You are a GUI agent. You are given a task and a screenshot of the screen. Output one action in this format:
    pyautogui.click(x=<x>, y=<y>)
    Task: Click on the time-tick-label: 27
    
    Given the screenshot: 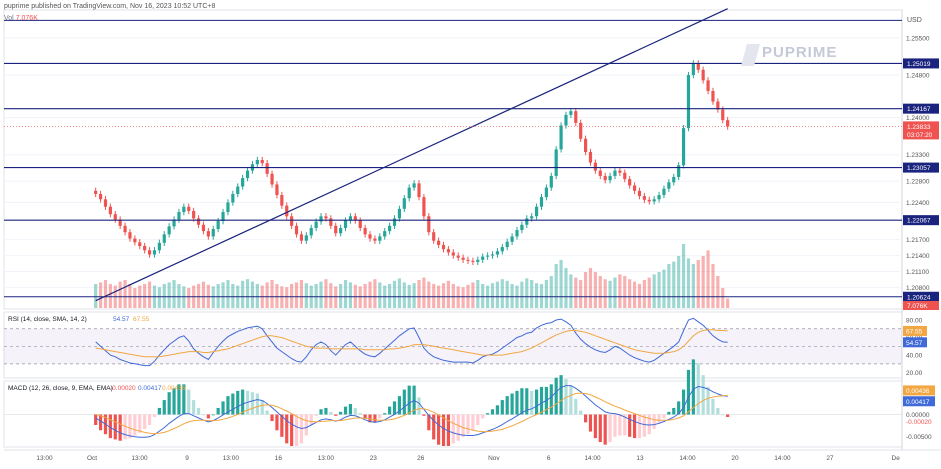 What is the action you would take?
    pyautogui.click(x=830, y=458)
    